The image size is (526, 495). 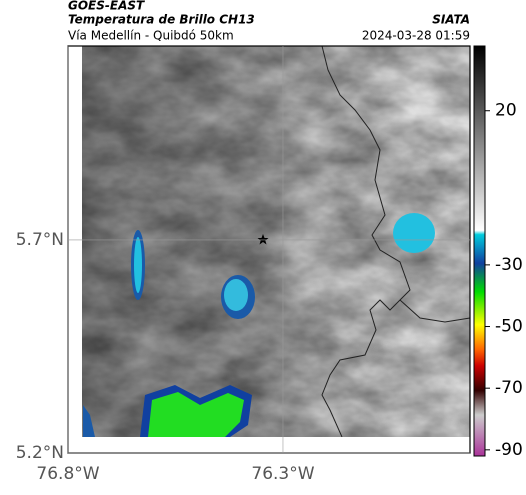 What do you see at coordinates (67, 474) in the screenshot?
I see `lon-tick-label: 76.8°W` at bounding box center [67, 474].